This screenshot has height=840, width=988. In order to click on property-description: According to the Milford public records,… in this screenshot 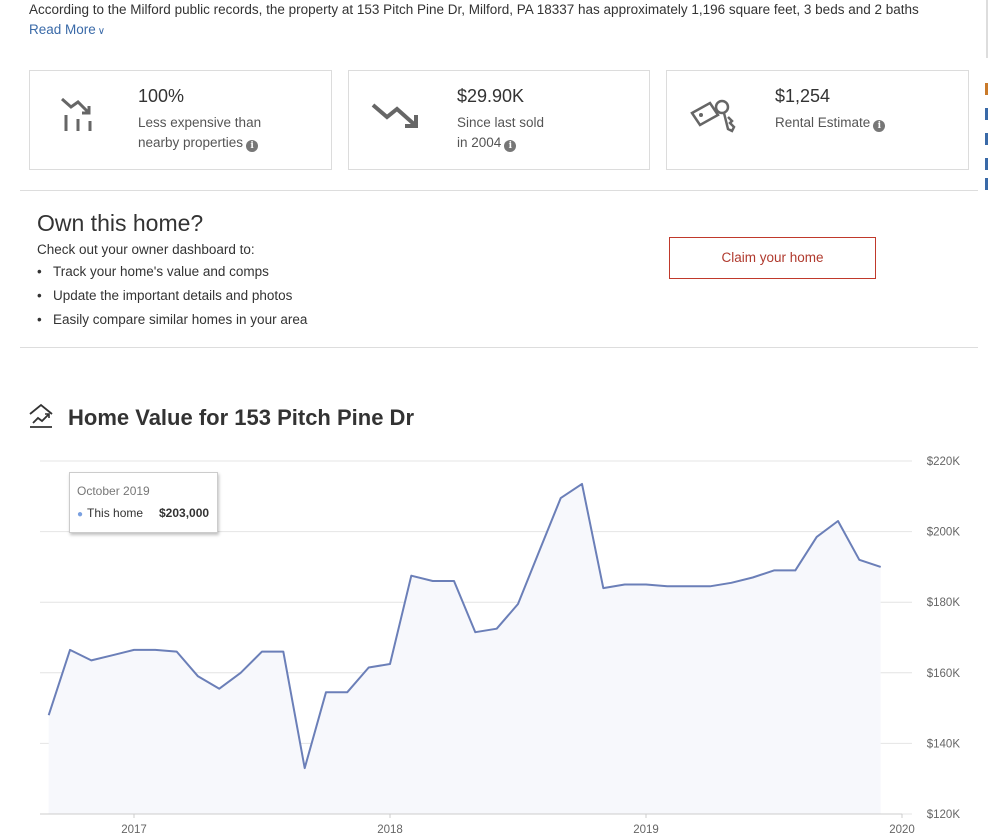, I will do `click(474, 9)`.